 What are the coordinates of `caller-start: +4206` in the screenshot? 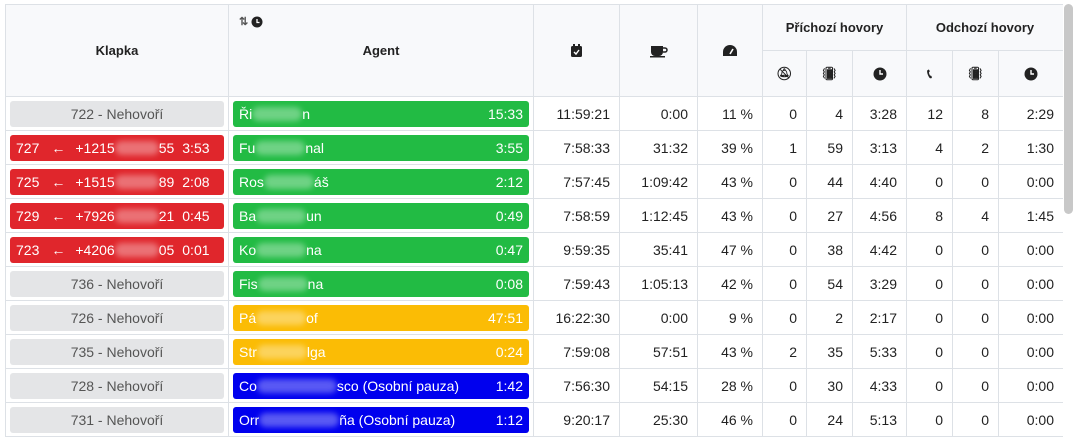 It's located at (95, 249).